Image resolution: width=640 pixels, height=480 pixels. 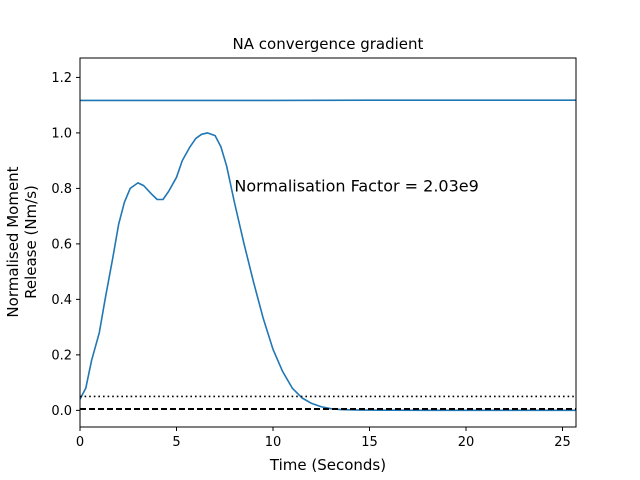 What do you see at coordinates (31, 242) in the screenshot?
I see `y-axis-label-line-2: Release (Nm/s)` at bounding box center [31, 242].